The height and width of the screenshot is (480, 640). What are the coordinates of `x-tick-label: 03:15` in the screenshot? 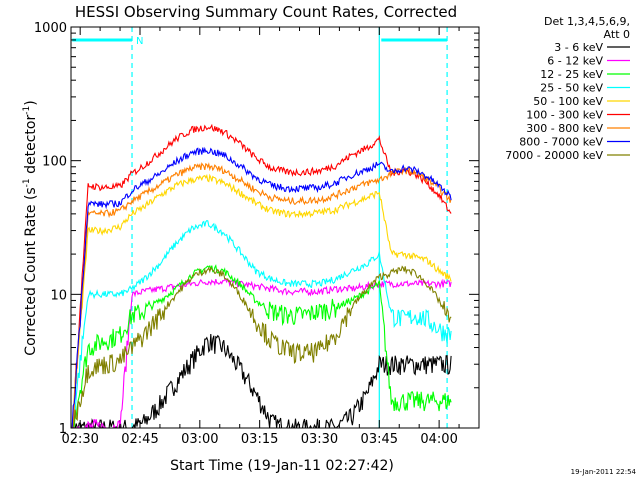 It's located at (259, 439).